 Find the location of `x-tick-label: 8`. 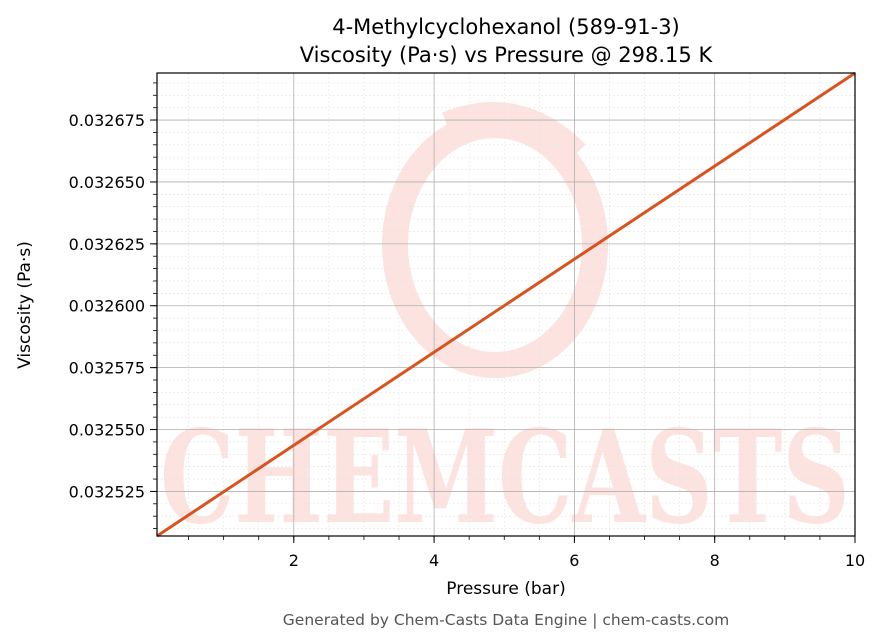

x-tick-label: 8 is located at coordinates (715, 560).